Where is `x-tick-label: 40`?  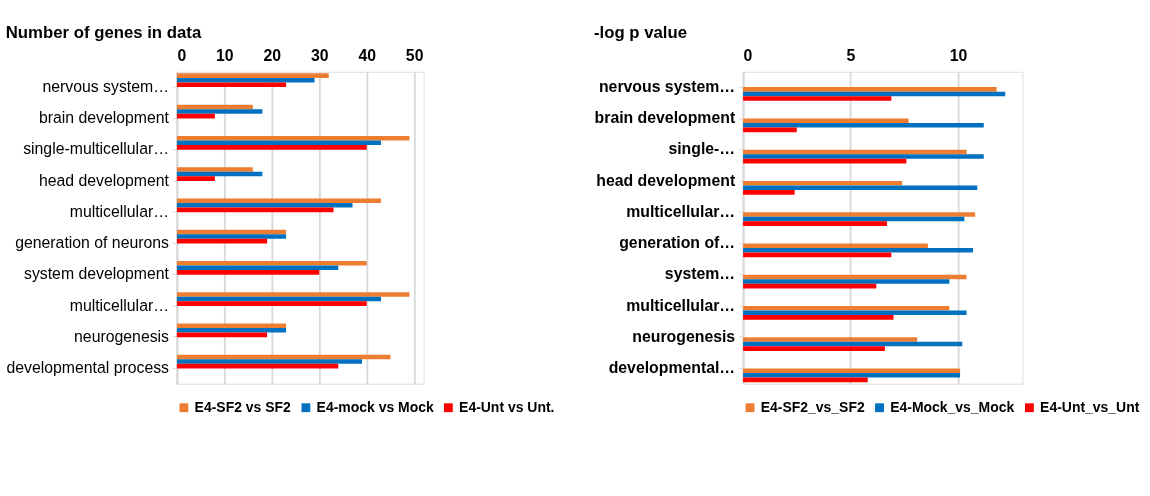
x-tick-label: 40 is located at coordinates (367, 56).